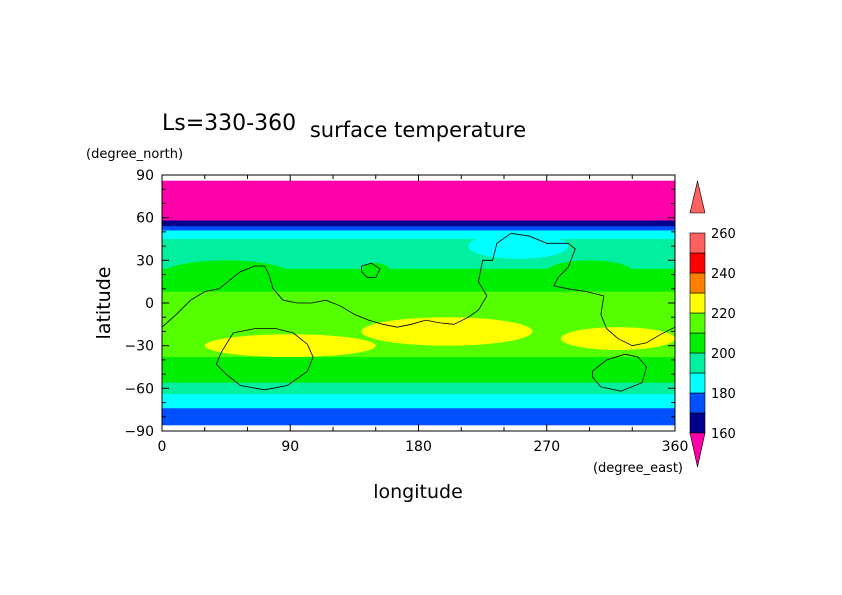 Image resolution: width=842 pixels, height=595 pixels. I want to click on x-tick-label: 0, so click(162, 447).